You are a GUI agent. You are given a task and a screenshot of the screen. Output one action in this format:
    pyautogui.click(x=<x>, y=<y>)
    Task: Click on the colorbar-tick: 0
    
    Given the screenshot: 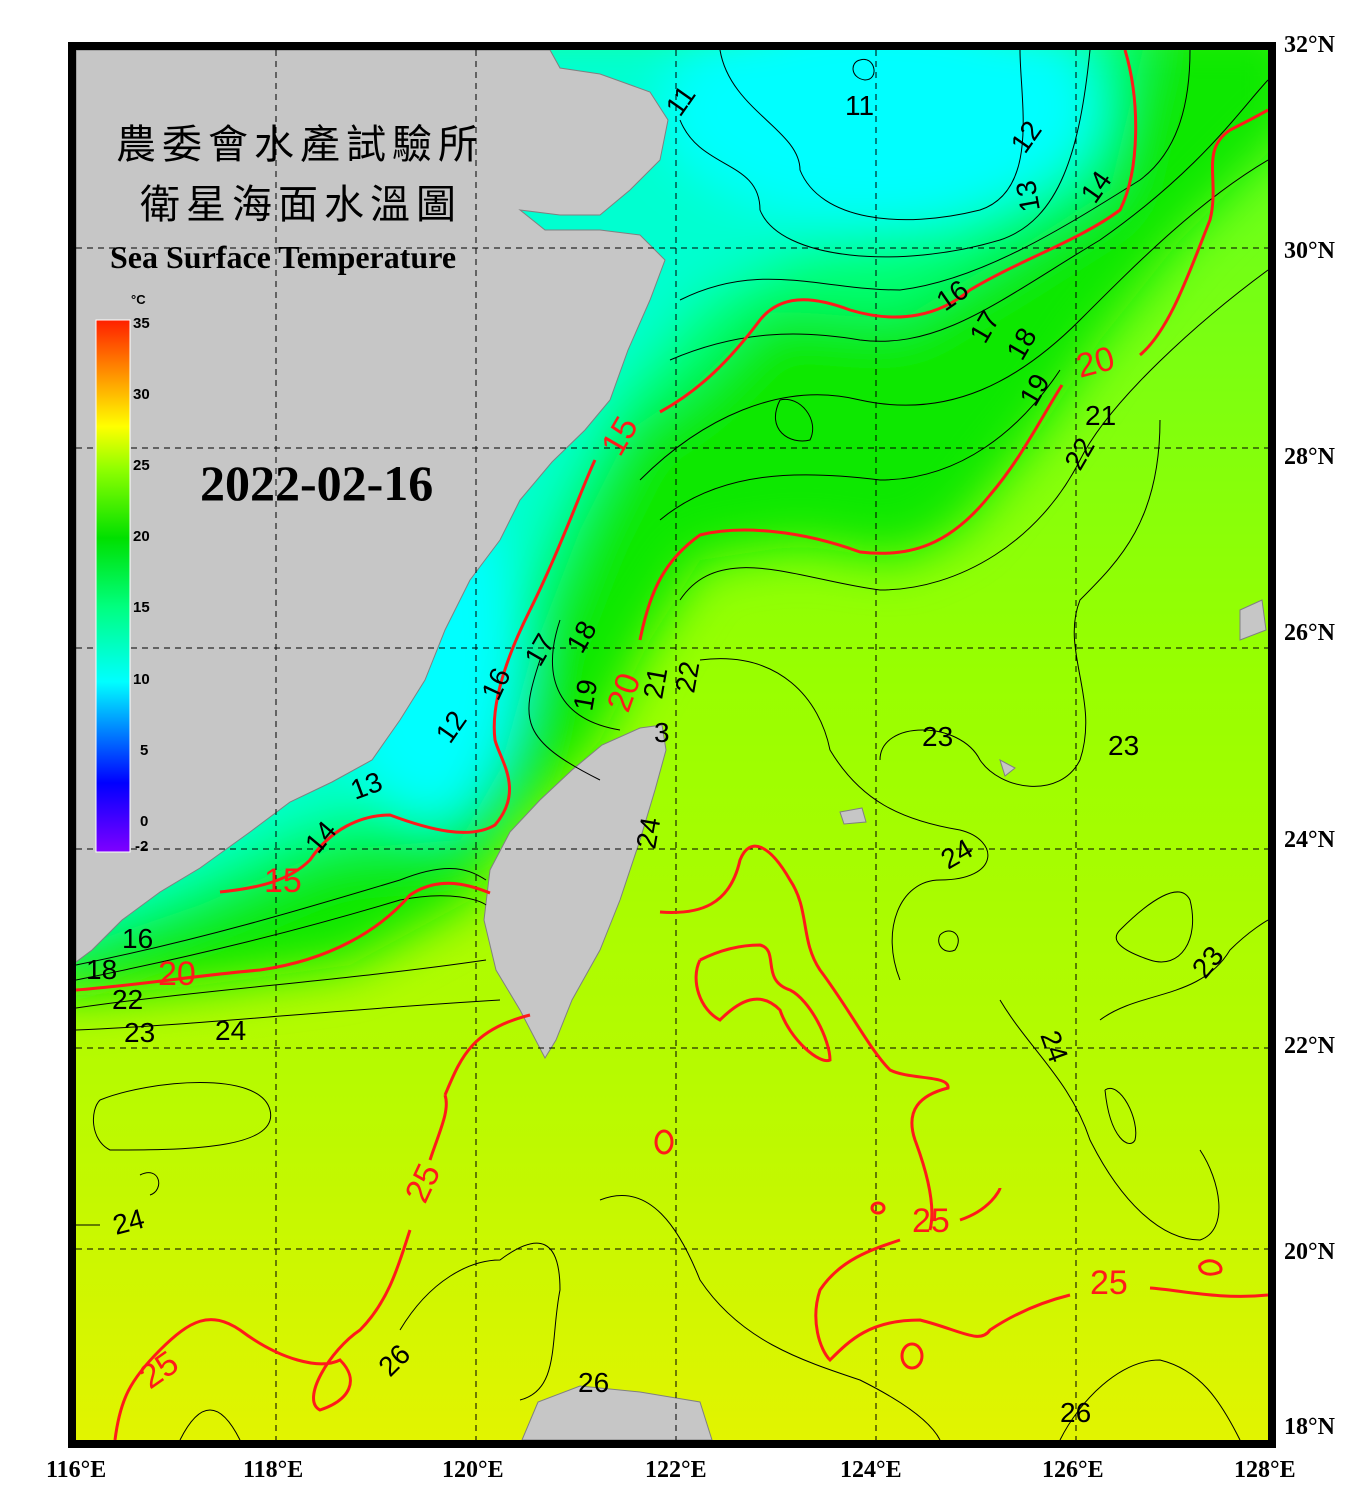 What is the action you would take?
    pyautogui.click(x=144, y=821)
    